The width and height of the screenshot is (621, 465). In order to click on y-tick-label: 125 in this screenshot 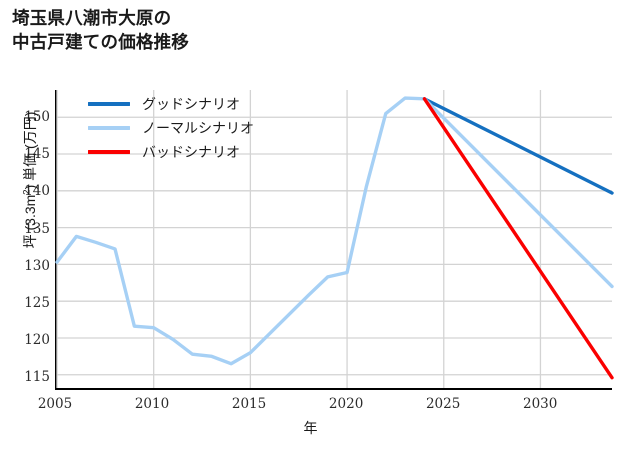, I will do `click(37, 302)`.